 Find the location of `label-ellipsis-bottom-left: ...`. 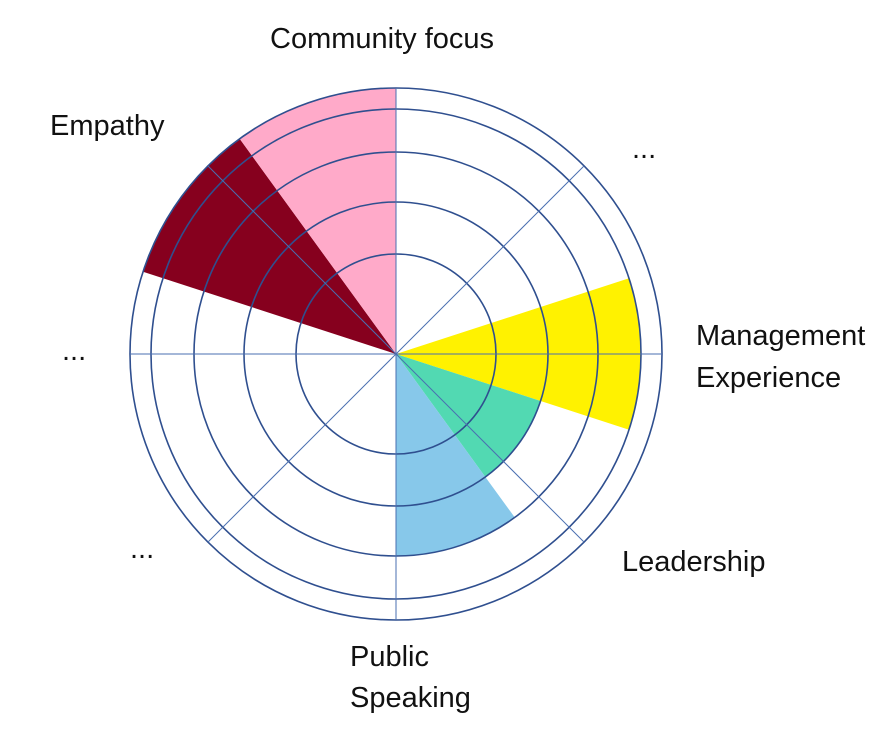

label-ellipsis-bottom-left: ... is located at coordinates (142, 549).